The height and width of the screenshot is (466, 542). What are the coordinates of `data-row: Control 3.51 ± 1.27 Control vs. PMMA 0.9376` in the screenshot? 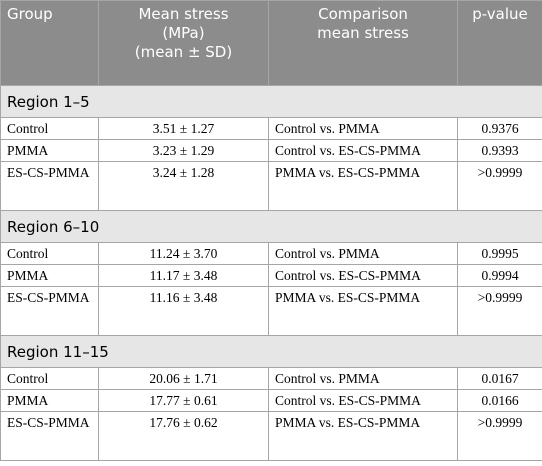 It's located at (271, 128).